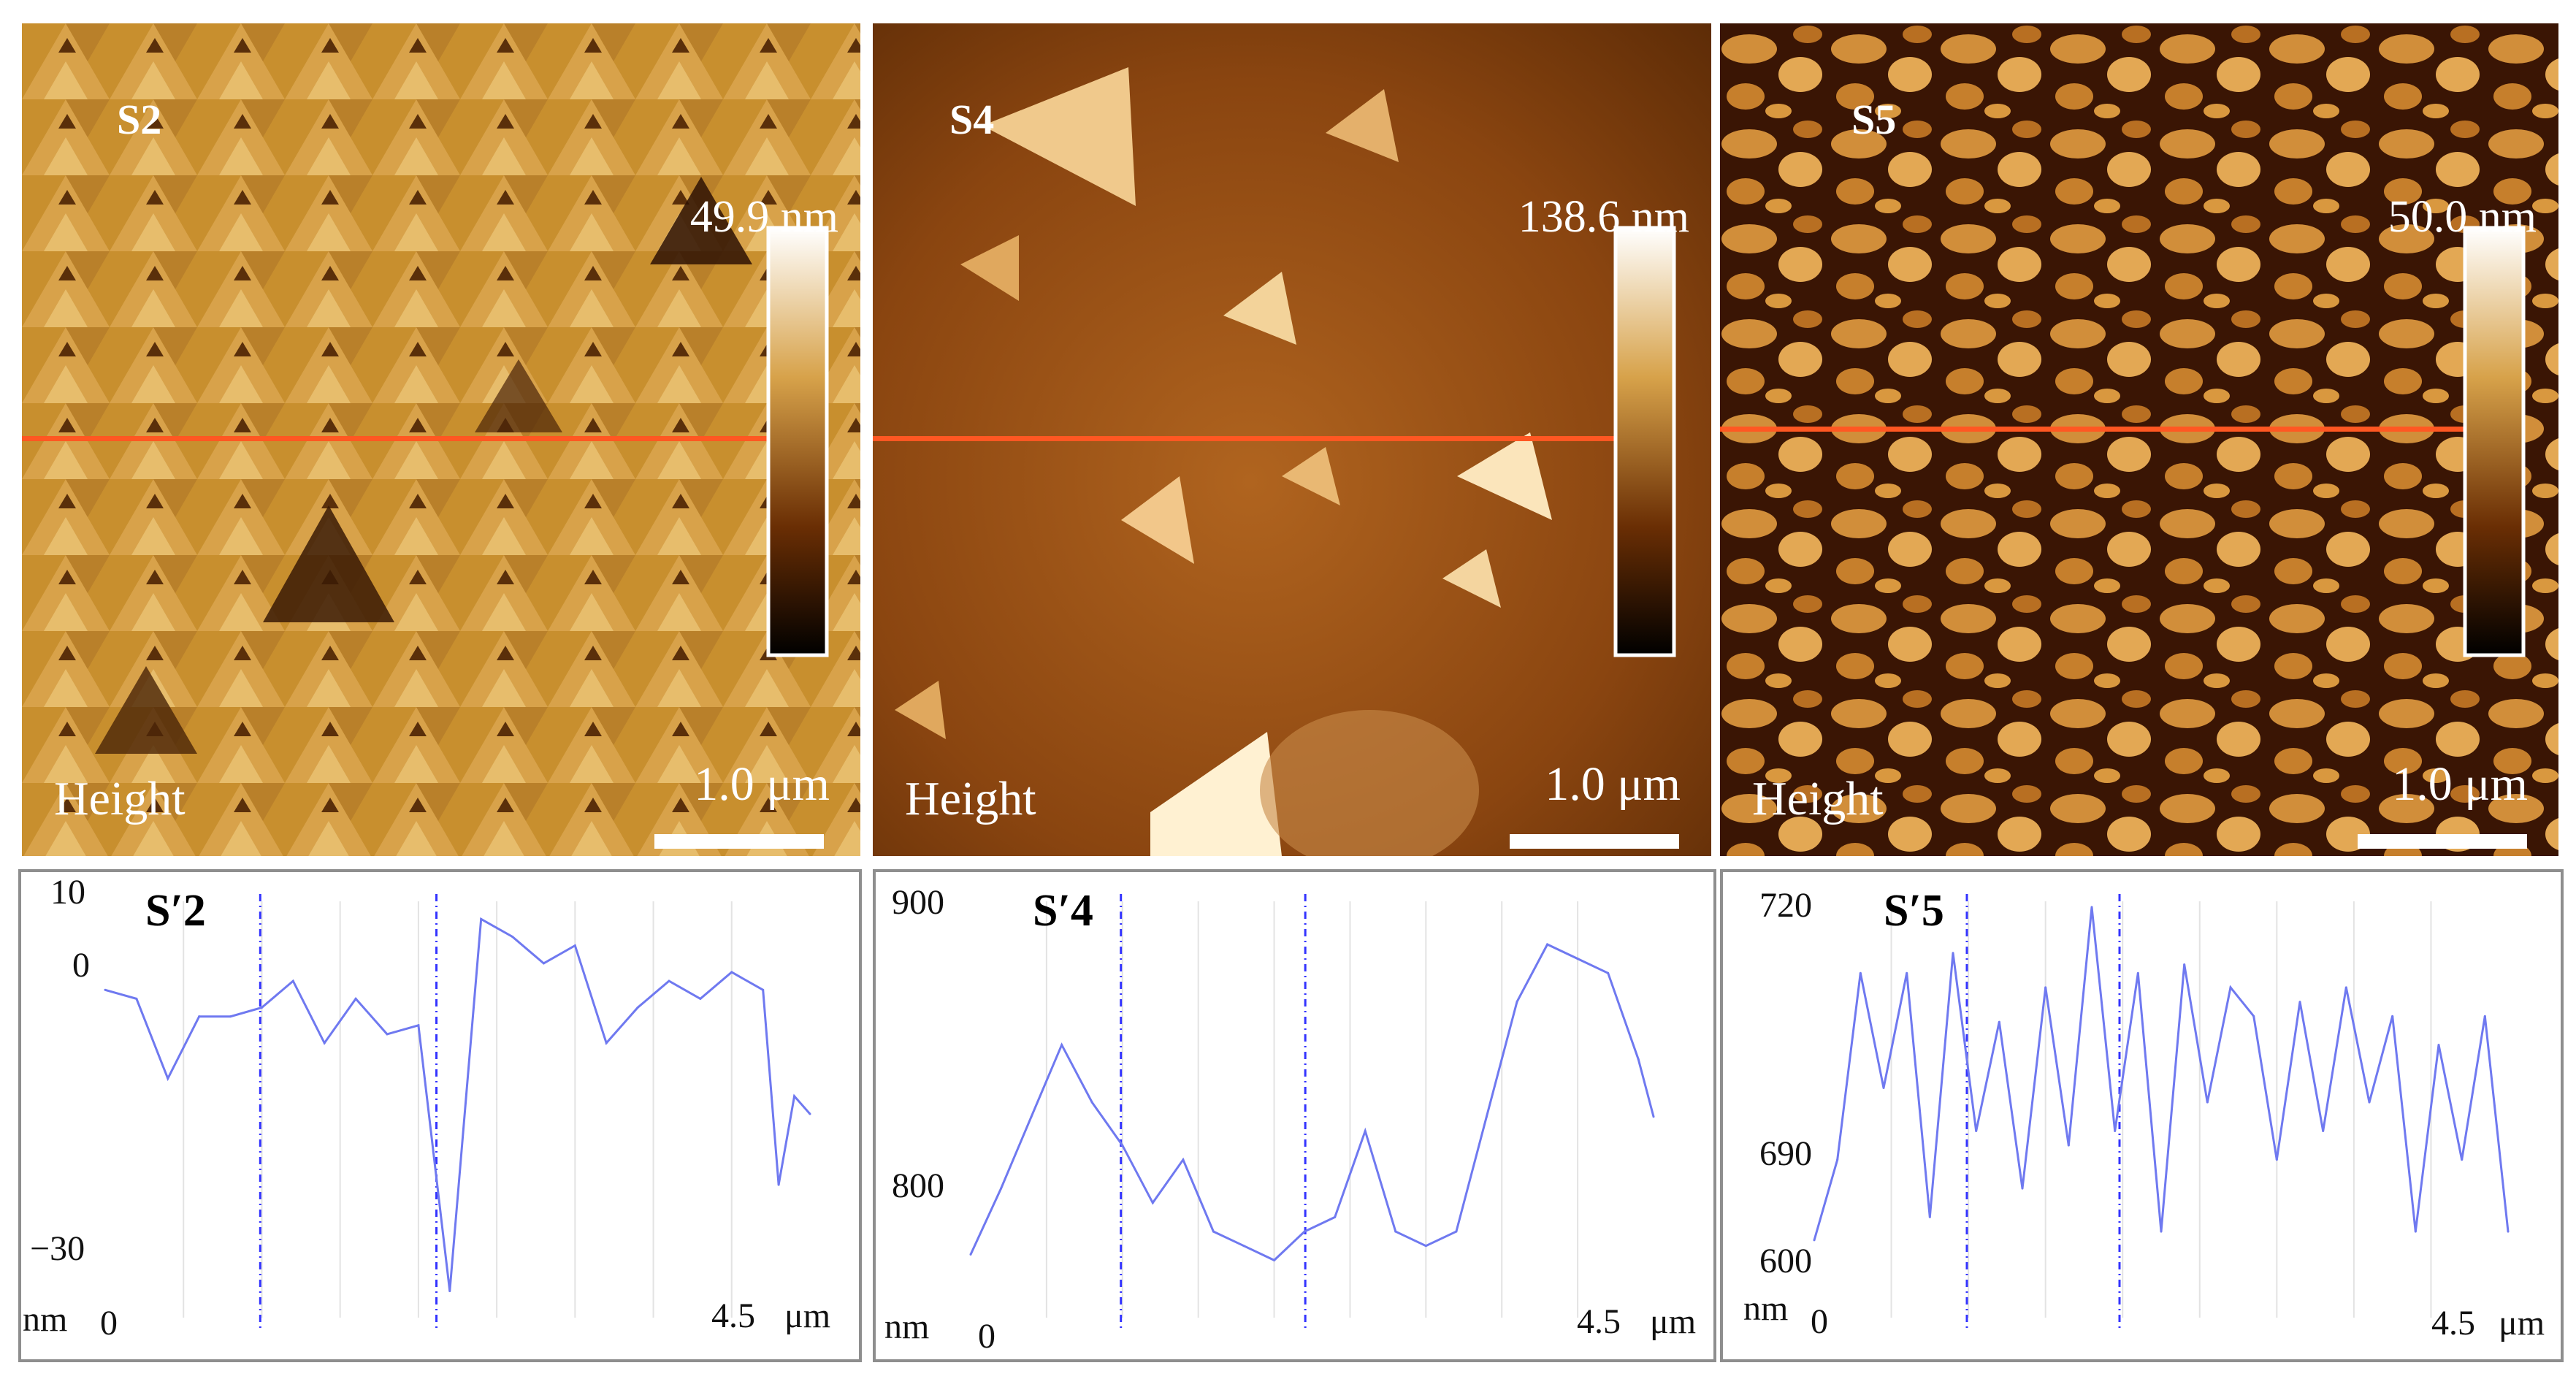 The image size is (2576, 1379). I want to click on profile-label: S′5, so click(1914, 911).